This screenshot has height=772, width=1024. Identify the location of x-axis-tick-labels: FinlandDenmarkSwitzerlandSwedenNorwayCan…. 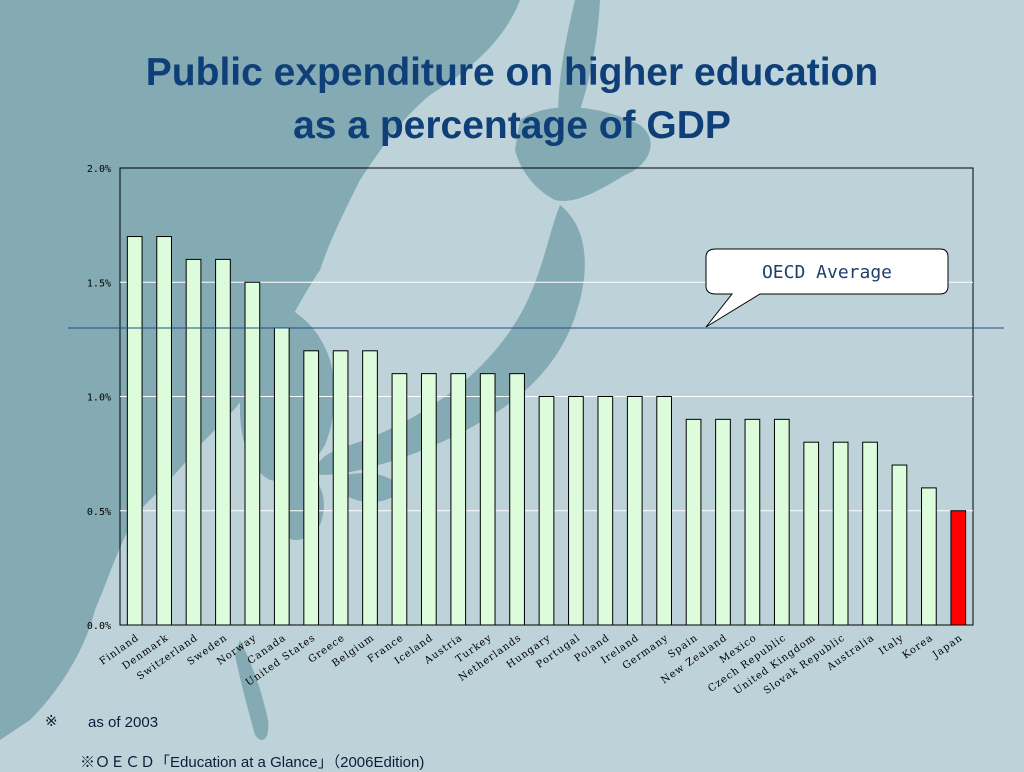
(531, 664).